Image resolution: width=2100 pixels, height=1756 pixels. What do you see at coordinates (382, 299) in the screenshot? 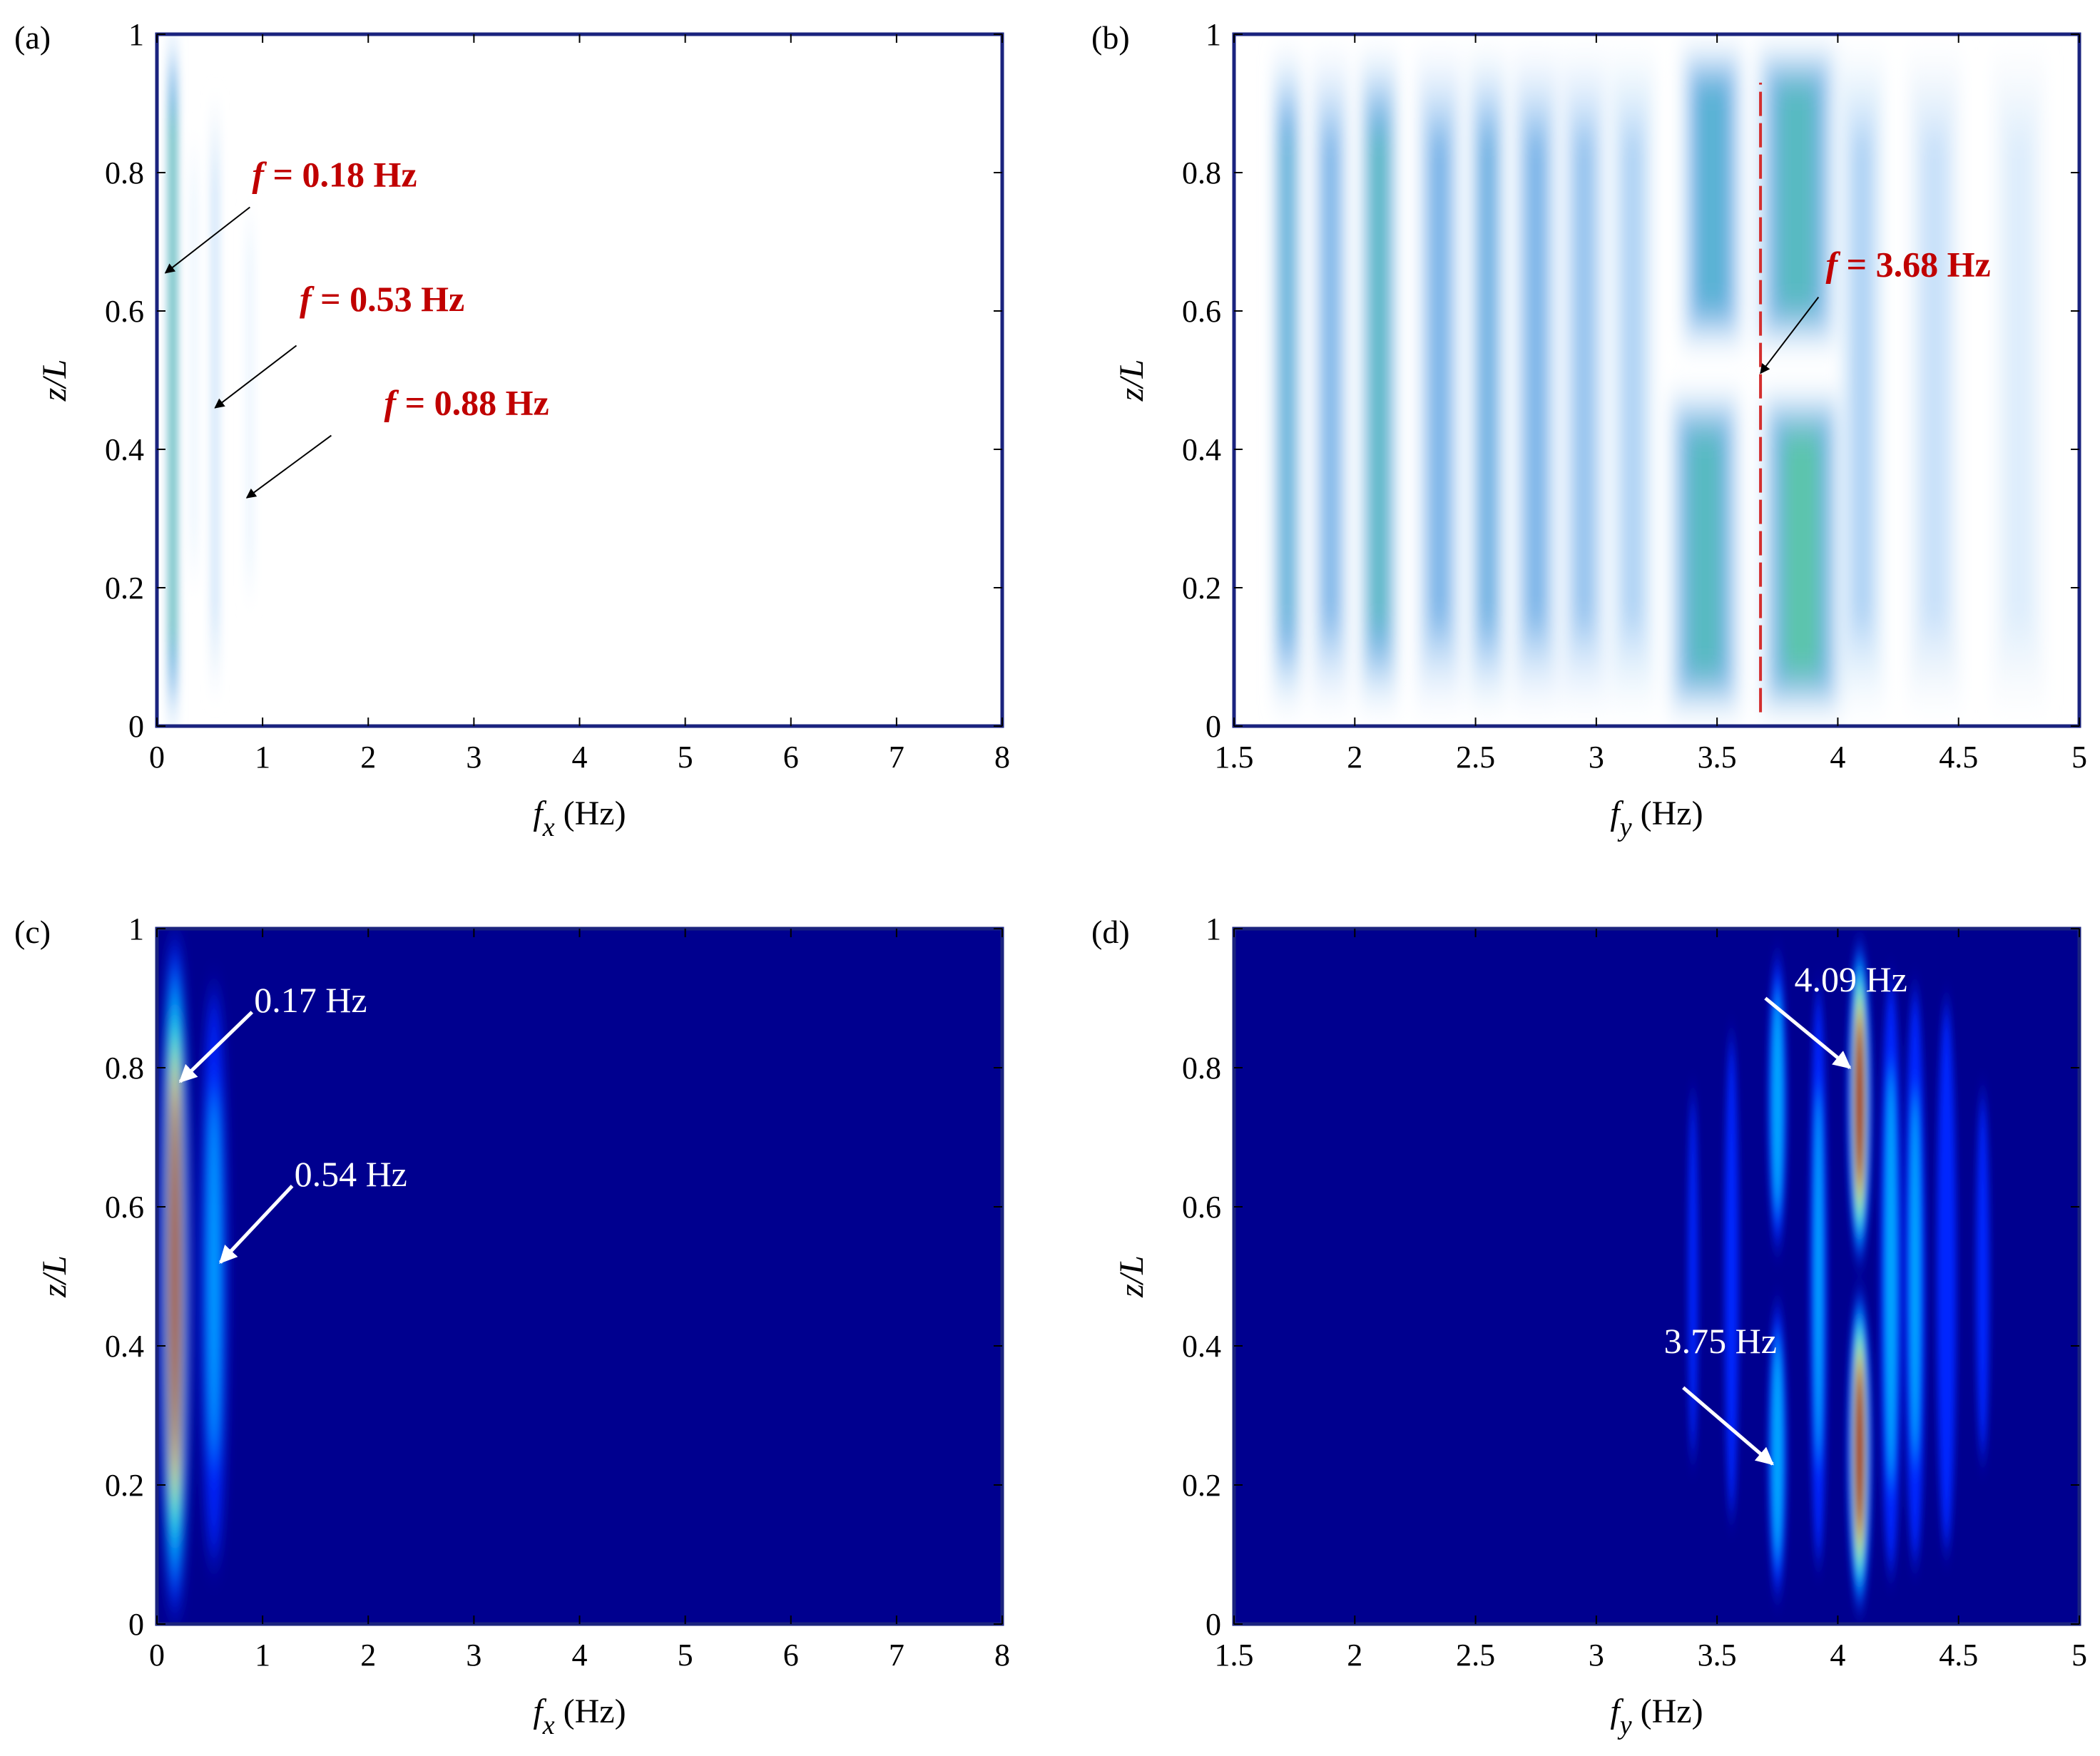
I see `annotation-label: f = 0.53 Hz` at bounding box center [382, 299].